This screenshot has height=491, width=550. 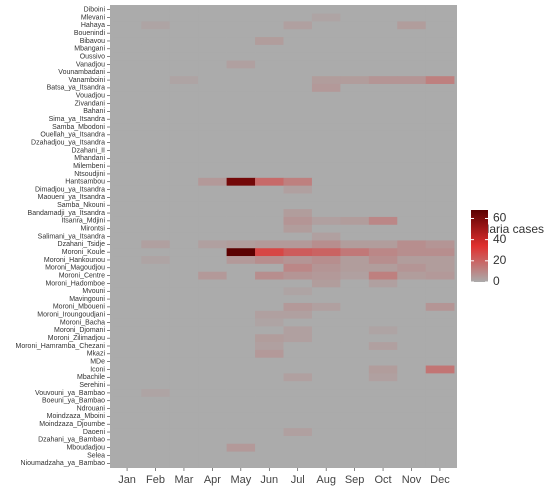 I want to click on y-tick-label: Moroni_Hamramba_Chezani, so click(x=61, y=346).